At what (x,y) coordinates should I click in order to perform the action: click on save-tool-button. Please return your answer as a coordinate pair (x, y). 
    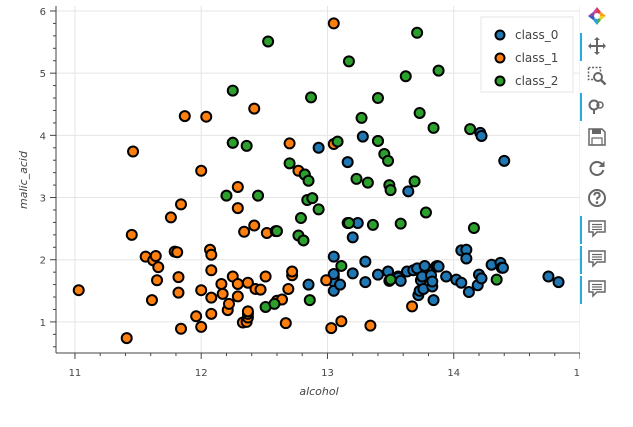
    Looking at the image, I should click on (597, 137).